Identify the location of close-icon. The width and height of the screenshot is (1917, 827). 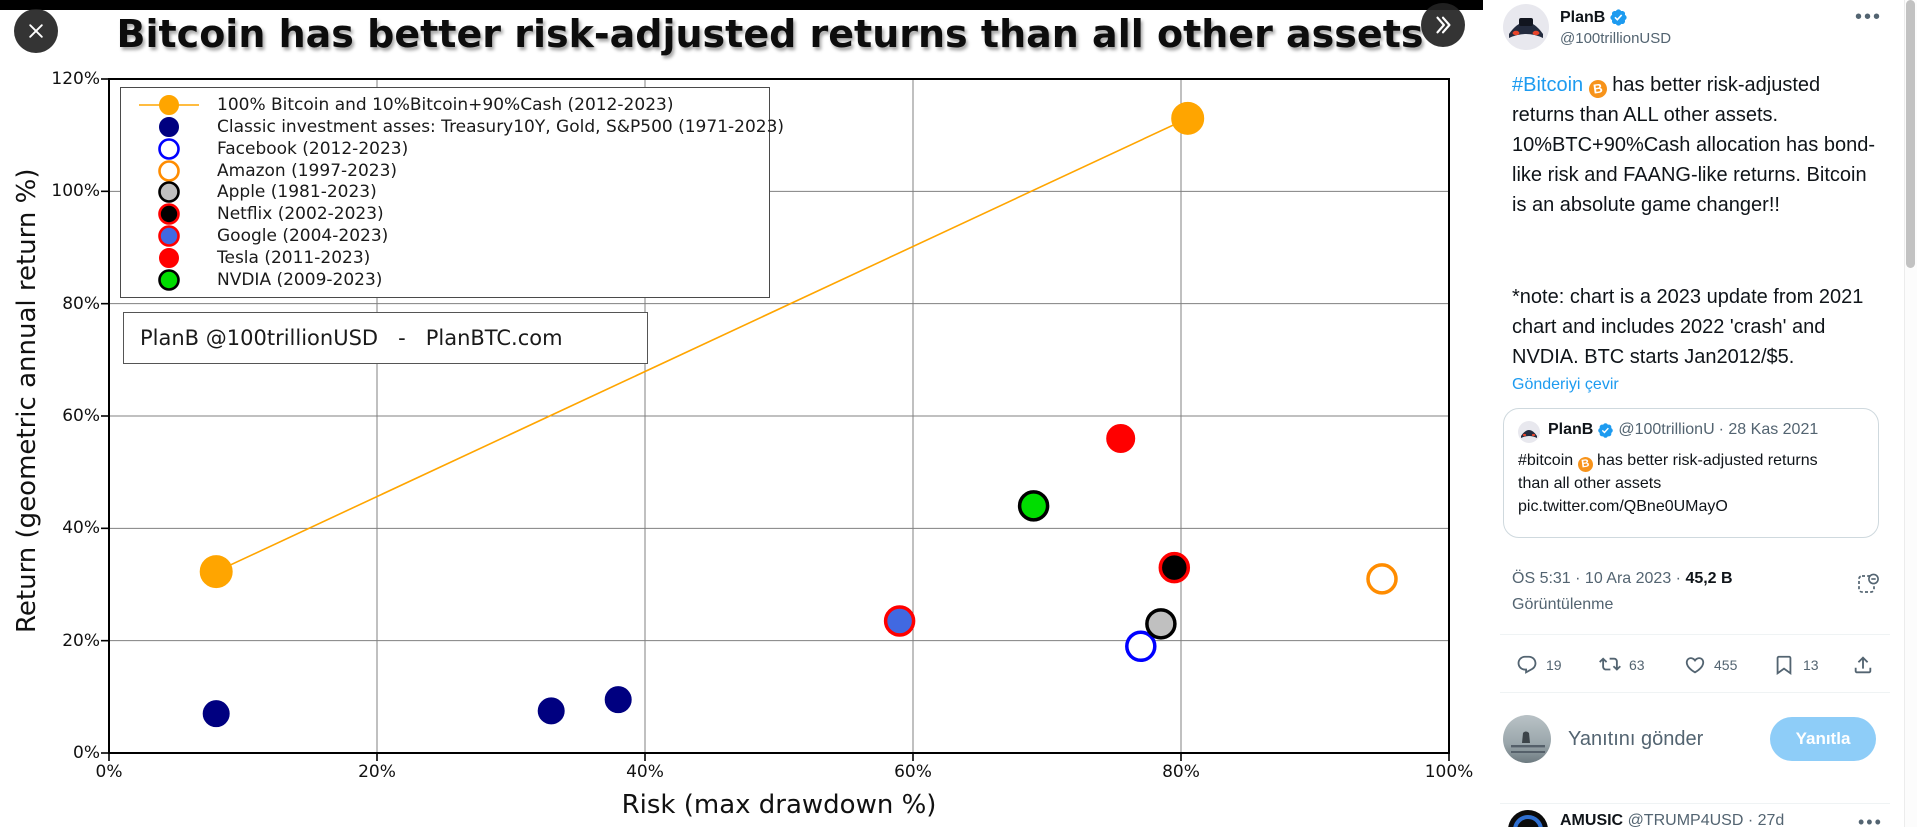
(36, 31).